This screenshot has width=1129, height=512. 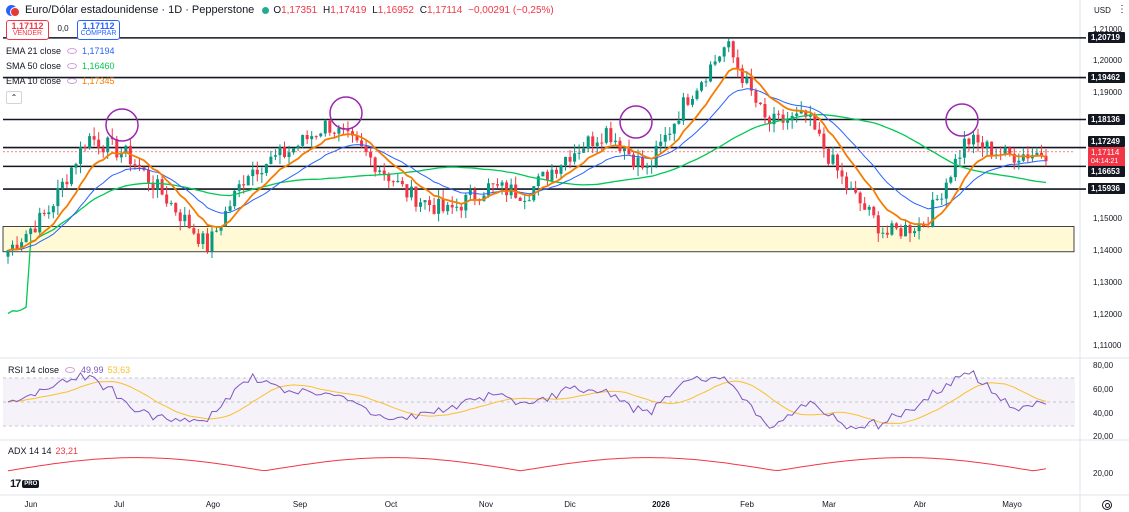 I want to click on price-tick: 1,11000, so click(x=1107, y=345).